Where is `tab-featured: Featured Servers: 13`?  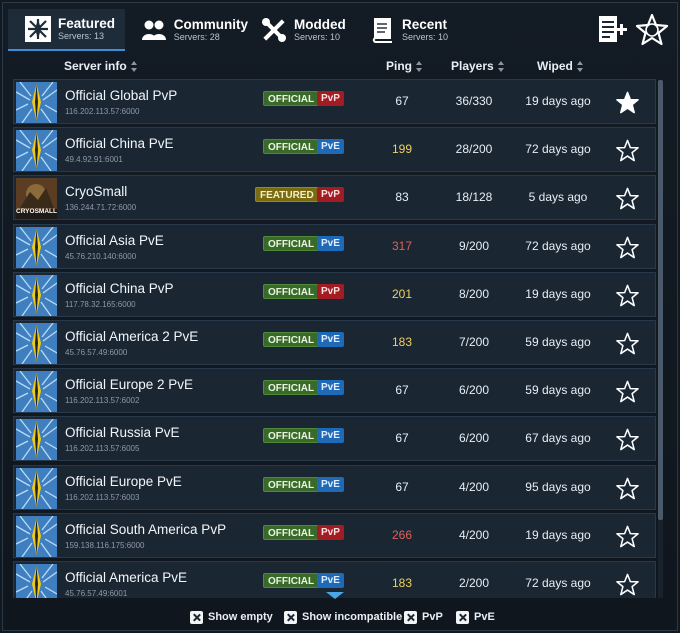 tab-featured: Featured Servers: 13 is located at coordinates (66, 30).